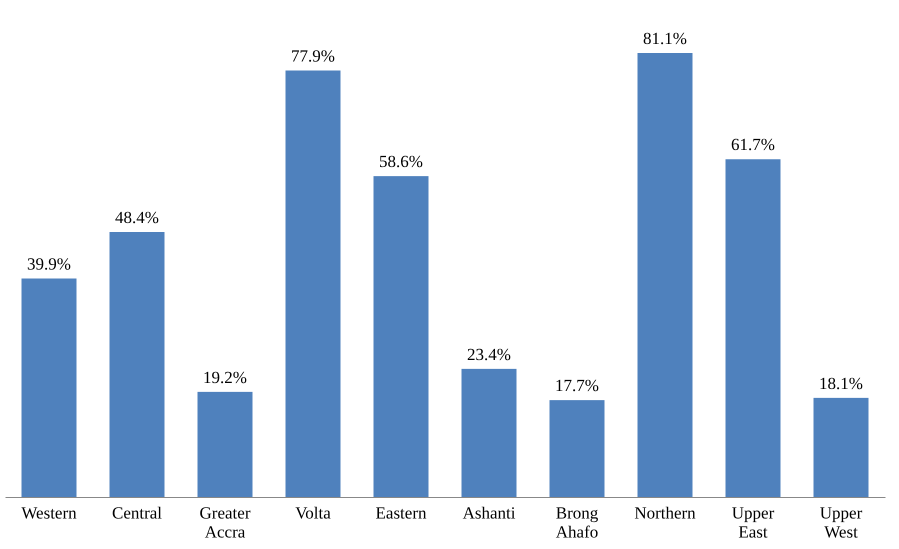 This screenshot has height=549, width=899. I want to click on x-tick-label: Upper West, so click(841, 523).